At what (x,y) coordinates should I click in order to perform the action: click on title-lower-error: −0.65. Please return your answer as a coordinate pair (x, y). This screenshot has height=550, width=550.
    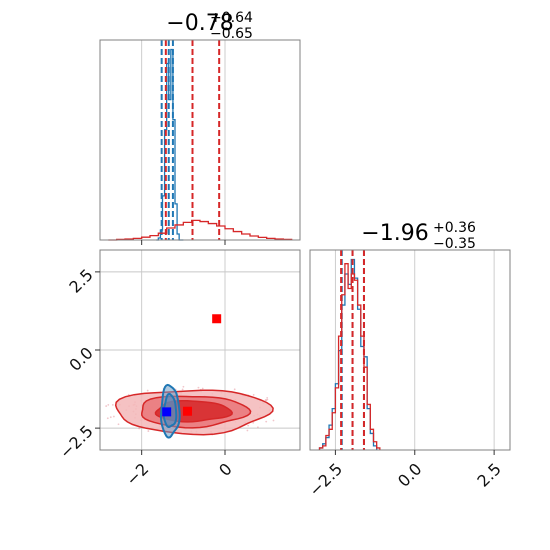
    Looking at the image, I should click on (231, 34).